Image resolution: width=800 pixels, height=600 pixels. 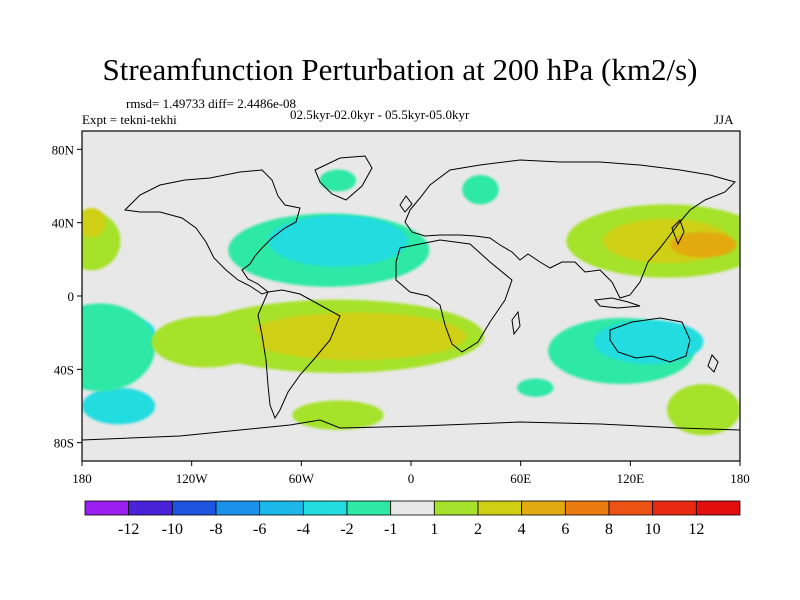 What do you see at coordinates (82, 478) in the screenshot?
I see `x-tick-label-1: 180` at bounding box center [82, 478].